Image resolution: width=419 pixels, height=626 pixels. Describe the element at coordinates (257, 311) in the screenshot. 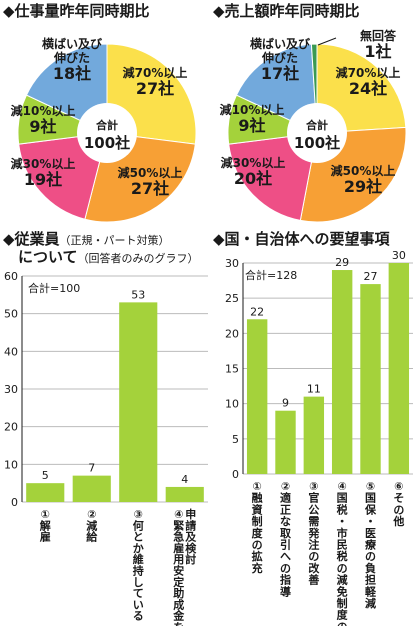

I see `demands-bar-value: 22` at that location.